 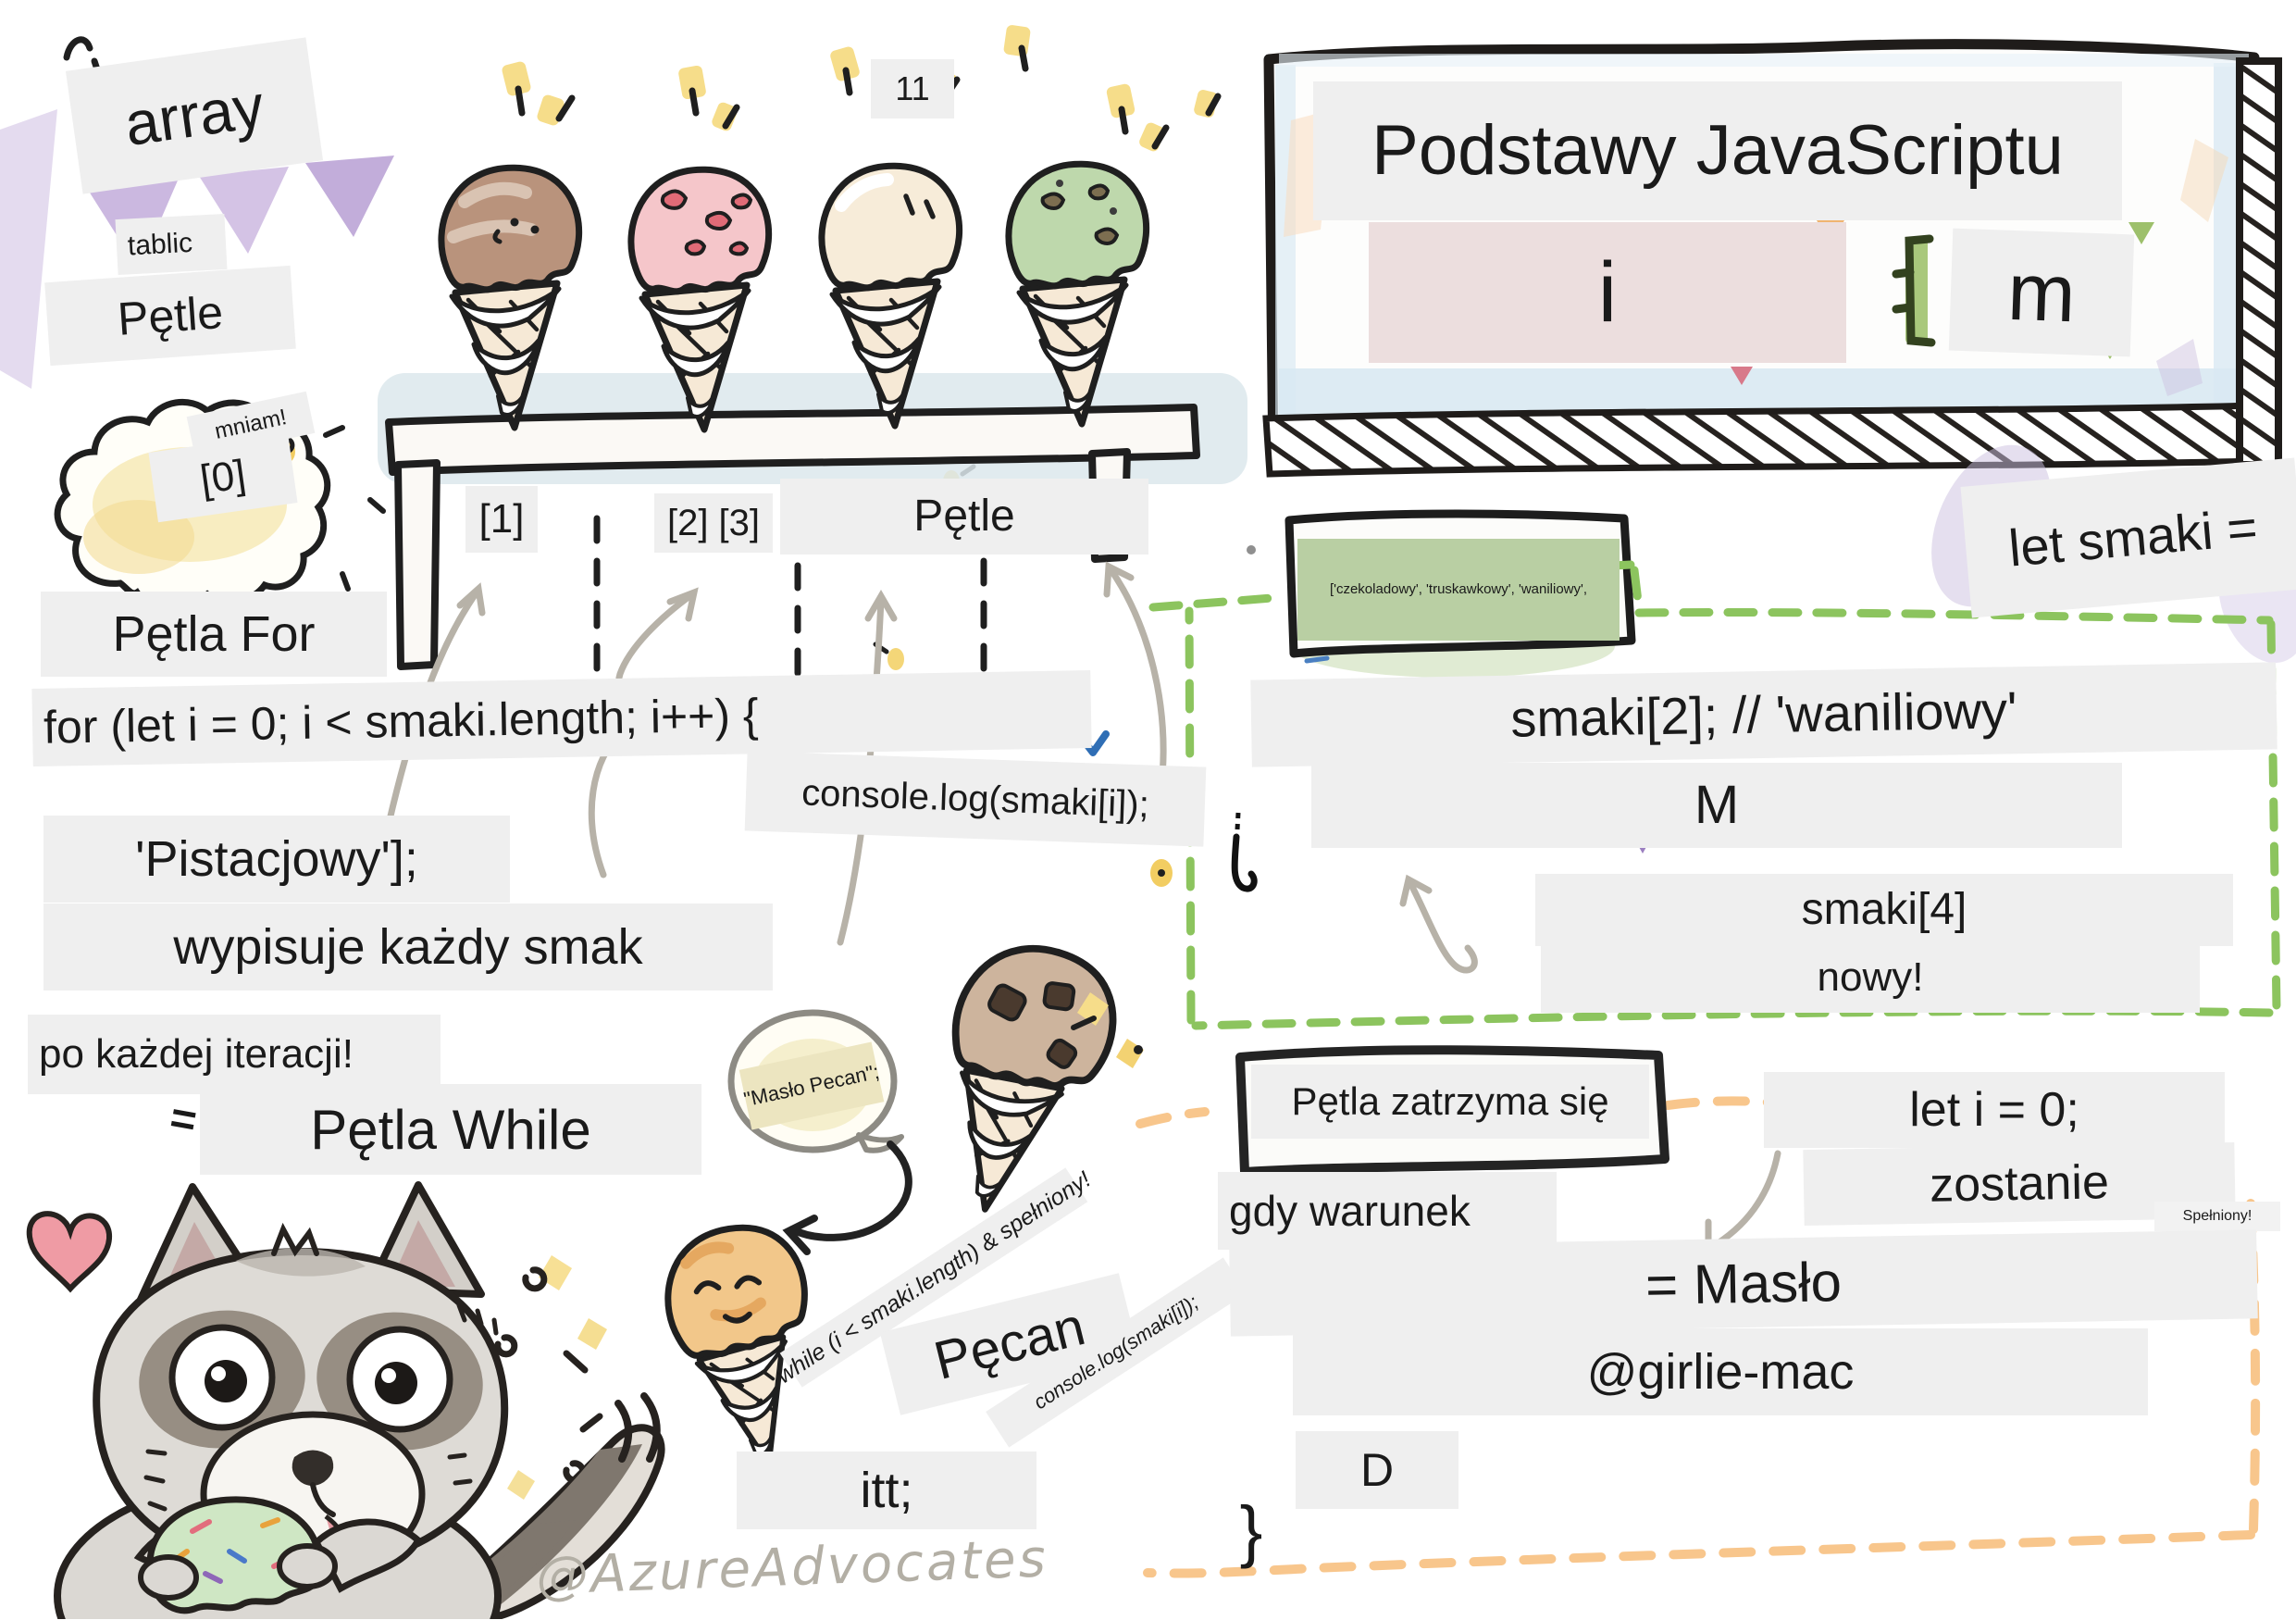 What do you see at coordinates (891, 296) in the screenshot?
I see `ice-cream-vanilla` at bounding box center [891, 296].